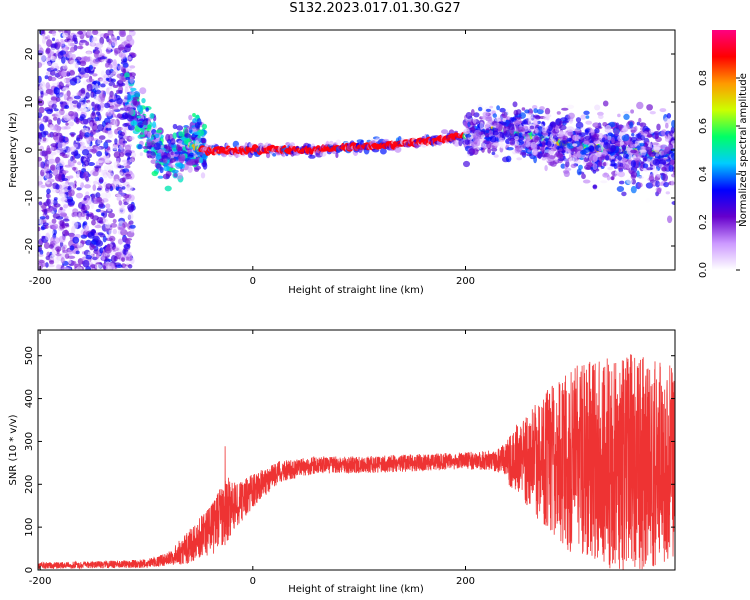  Describe the element at coordinates (29, 150) in the screenshot. I see `spectrogram-y-tick-label: 0` at that location.